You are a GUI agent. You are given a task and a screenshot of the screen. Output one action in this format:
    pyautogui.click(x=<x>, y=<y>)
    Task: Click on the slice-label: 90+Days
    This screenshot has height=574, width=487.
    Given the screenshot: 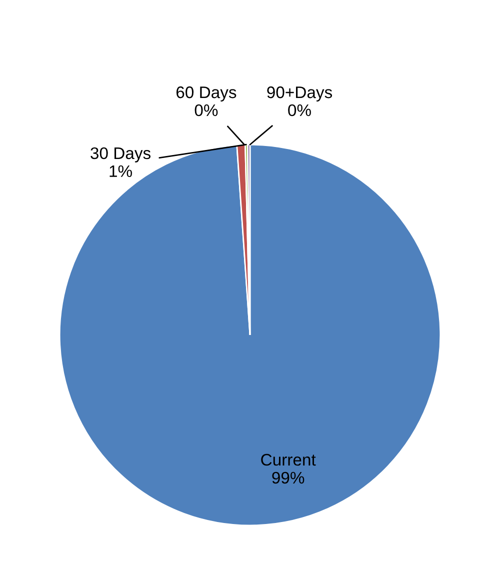 What is the action you would take?
    pyautogui.click(x=299, y=94)
    